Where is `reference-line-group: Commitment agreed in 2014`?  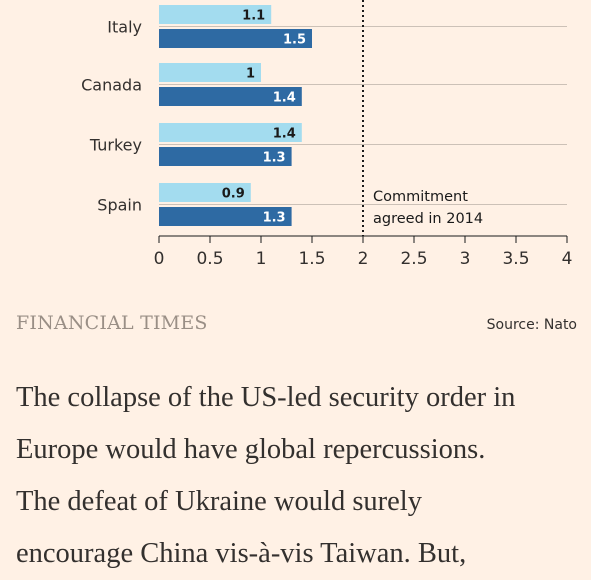
reference-line-group: Commitment agreed in 2014 is located at coordinates (422, 118).